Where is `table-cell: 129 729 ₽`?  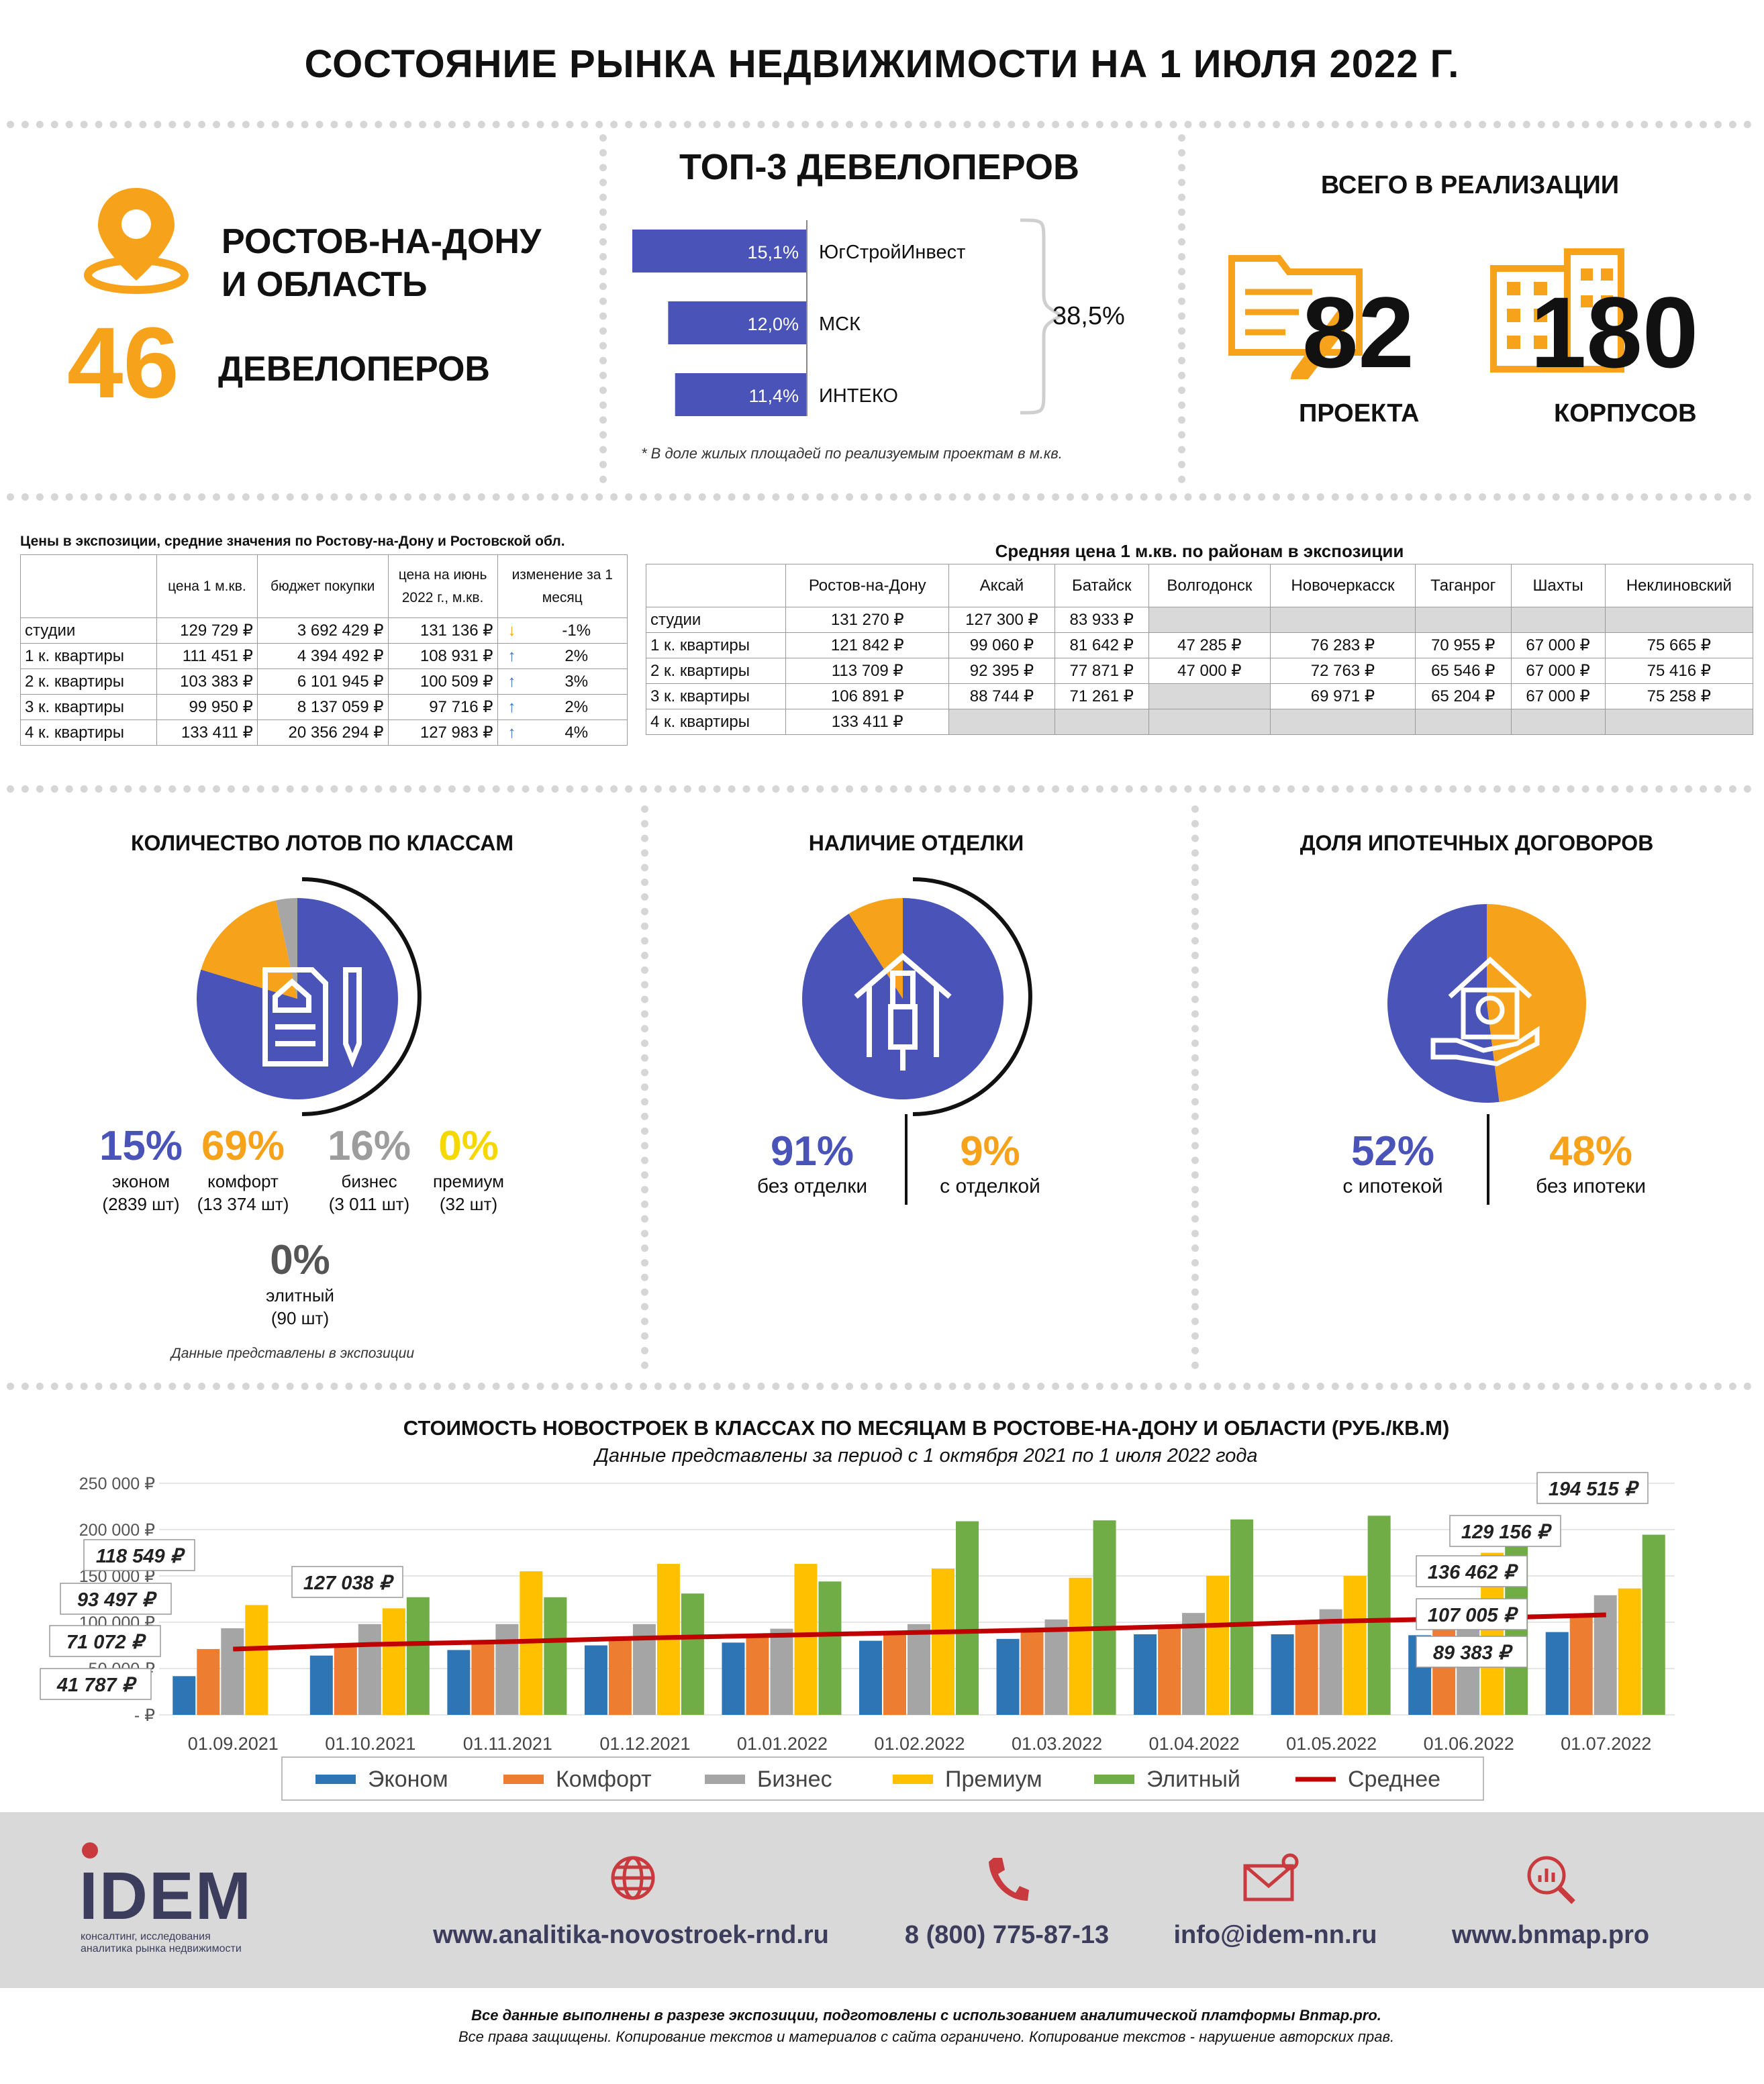
table-cell: 129 729 ₽ is located at coordinates (207, 630).